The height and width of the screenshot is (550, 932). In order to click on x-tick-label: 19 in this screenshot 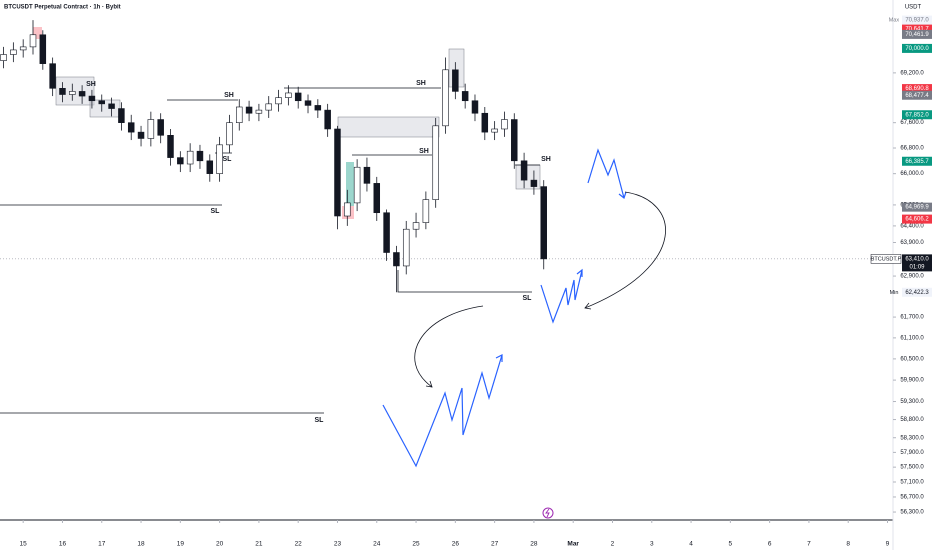, I will do `click(181, 544)`.